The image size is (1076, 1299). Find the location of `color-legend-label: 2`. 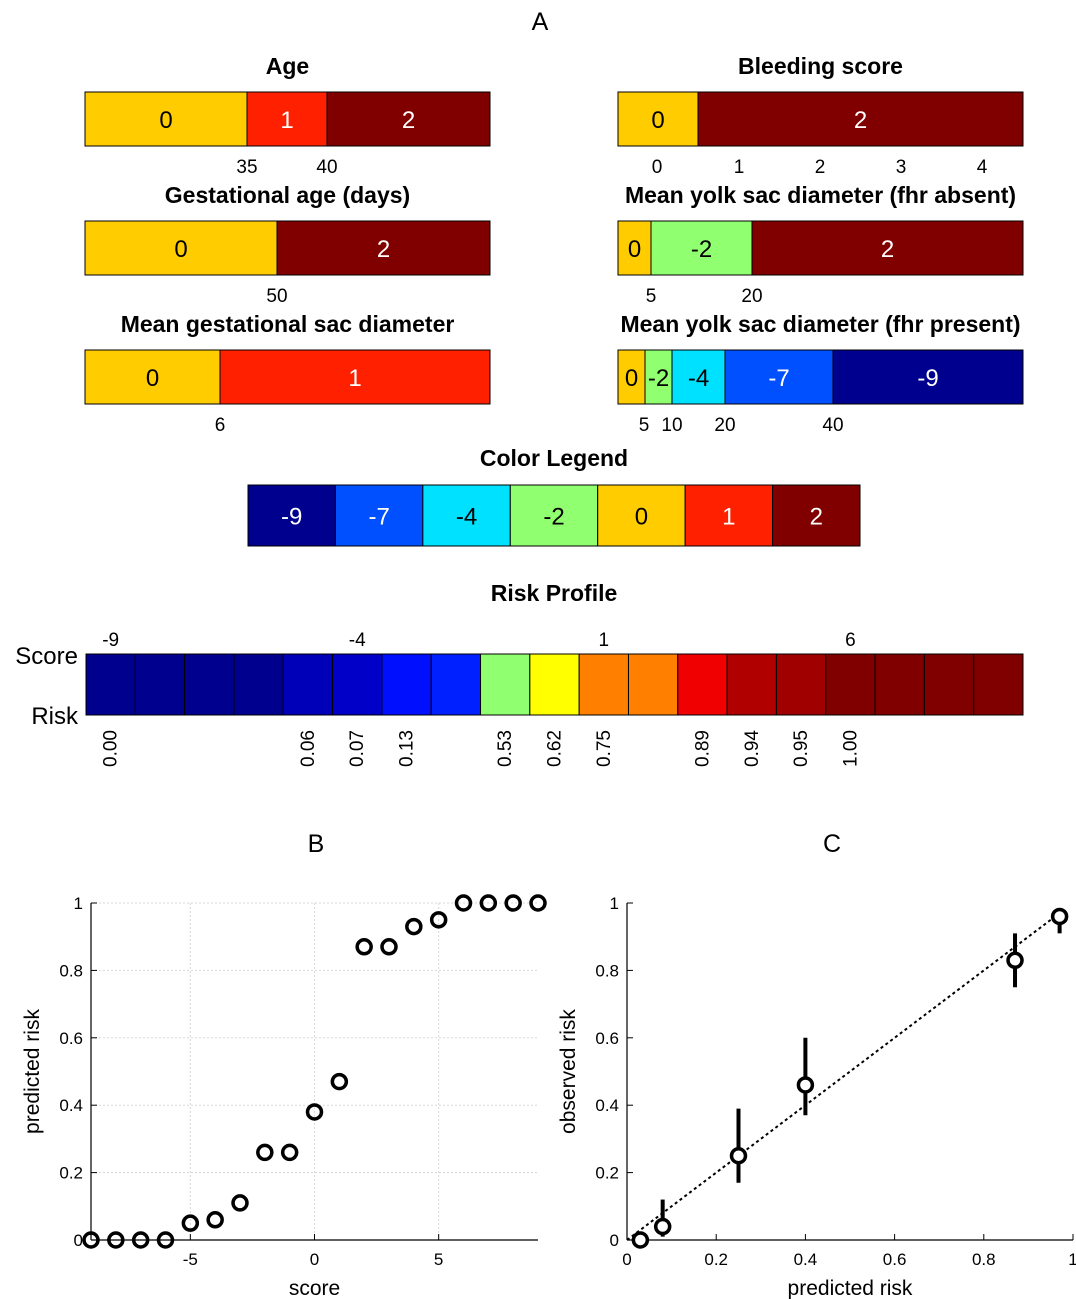

color-legend-label: 2 is located at coordinates (816, 517).